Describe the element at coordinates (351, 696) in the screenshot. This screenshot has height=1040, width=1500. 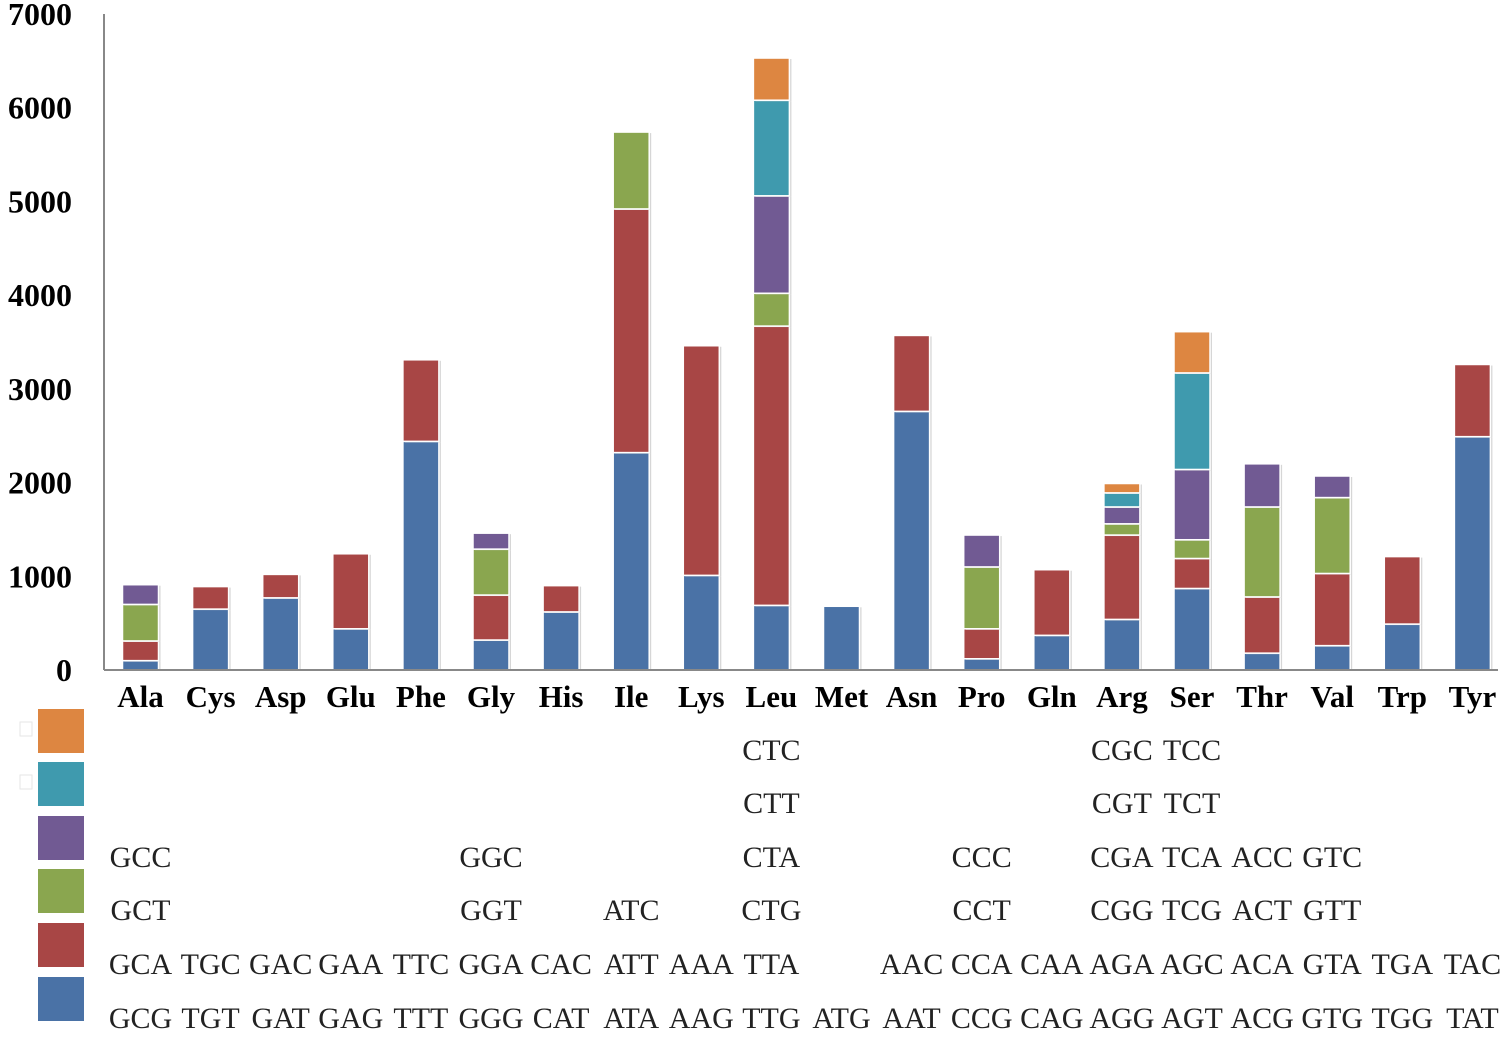
I see `x-tick-label-glu: Glu` at that location.